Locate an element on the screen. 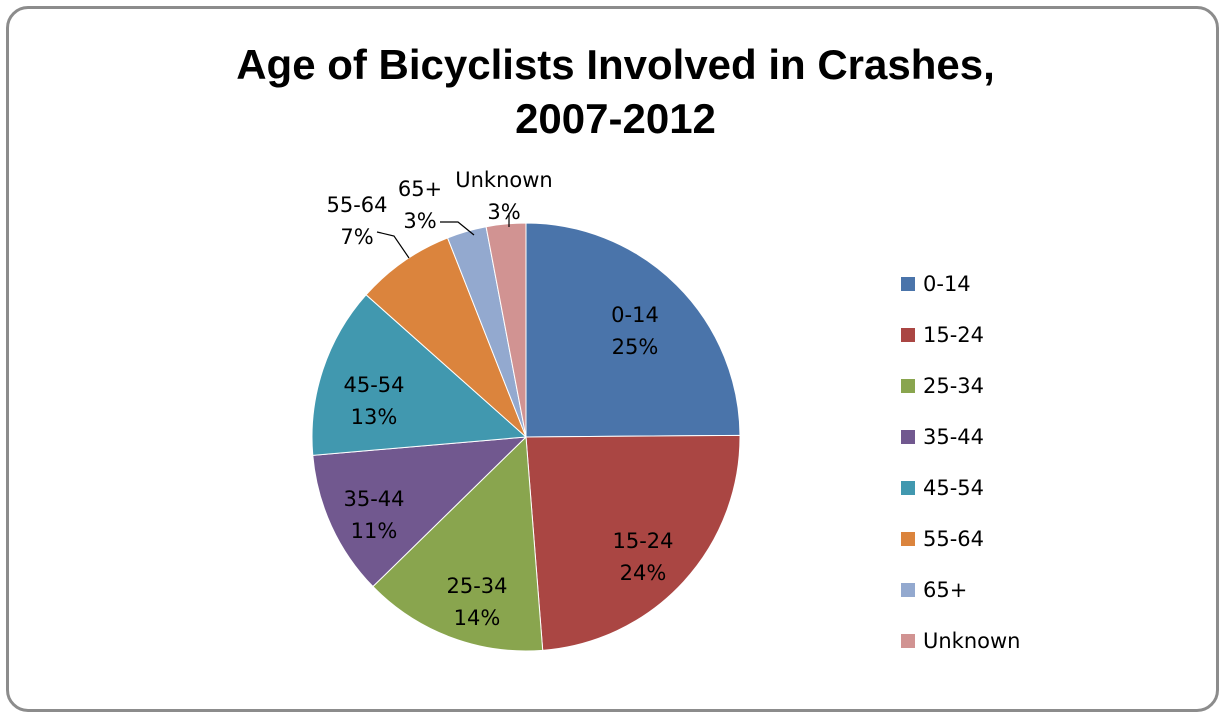 The image size is (1231, 723). data-label-category-35-44: 35-44 is located at coordinates (373, 499).